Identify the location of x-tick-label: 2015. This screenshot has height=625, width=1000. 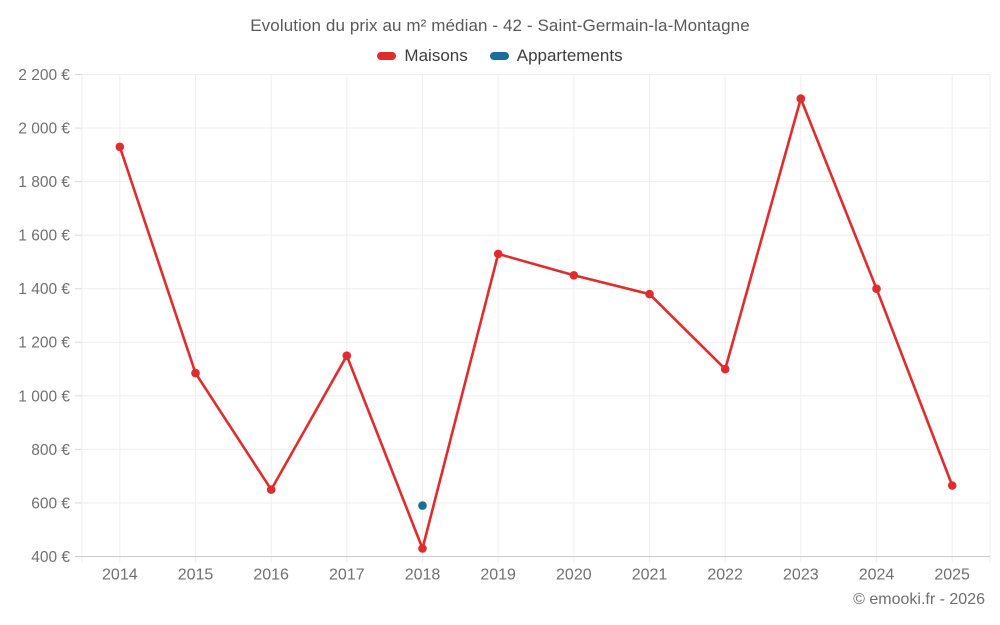
(196, 575).